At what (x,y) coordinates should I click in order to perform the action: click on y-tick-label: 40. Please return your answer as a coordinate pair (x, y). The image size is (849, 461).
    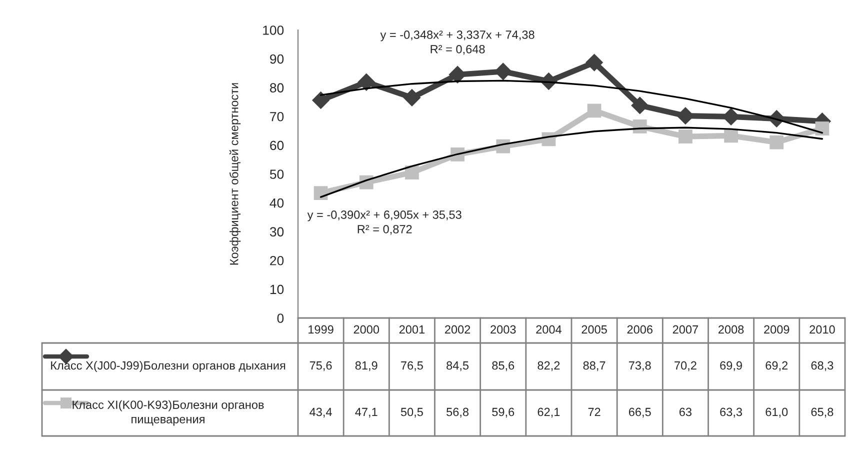
    Looking at the image, I should click on (277, 203).